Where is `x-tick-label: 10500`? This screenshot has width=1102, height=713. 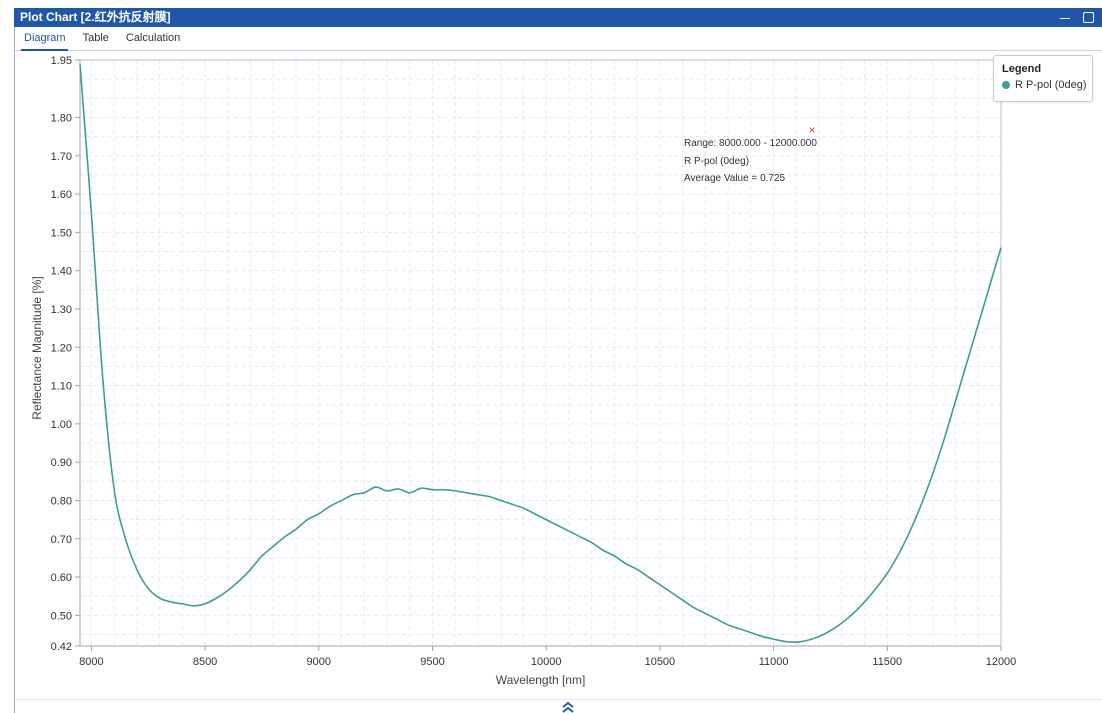 x-tick-label: 10500 is located at coordinates (660, 662).